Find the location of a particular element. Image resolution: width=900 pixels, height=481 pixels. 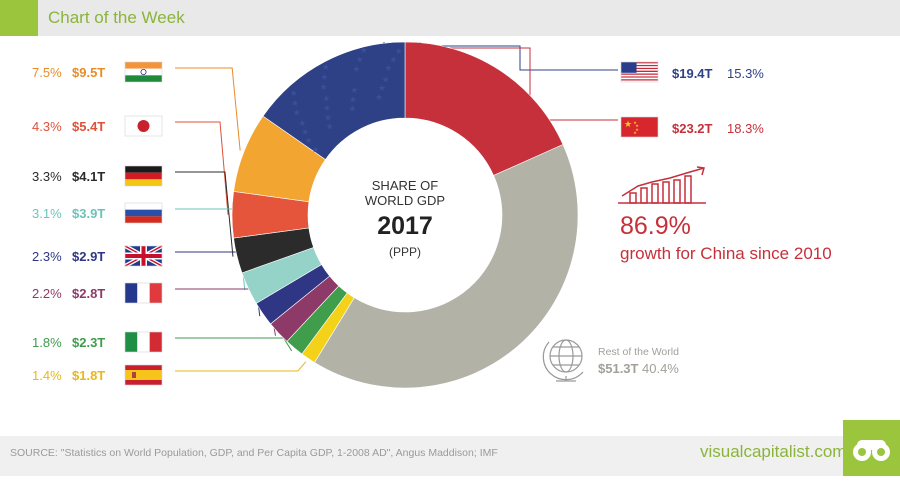

label-percent: 18.3% is located at coordinates (745, 128).